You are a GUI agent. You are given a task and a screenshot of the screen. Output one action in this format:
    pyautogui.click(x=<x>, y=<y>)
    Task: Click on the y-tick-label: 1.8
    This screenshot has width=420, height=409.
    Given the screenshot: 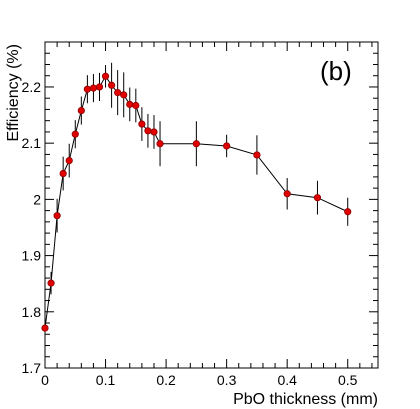 What is the action you would take?
    pyautogui.click(x=32, y=312)
    